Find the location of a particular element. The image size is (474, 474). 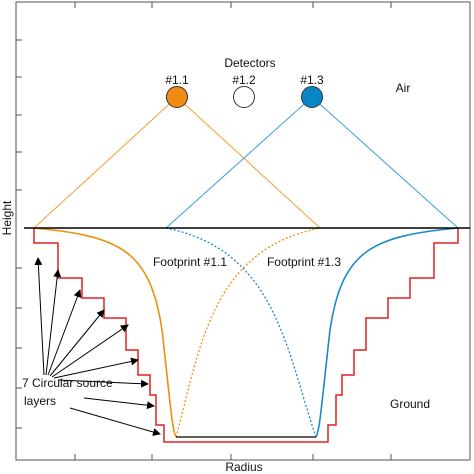

y-axis-label: Height is located at coordinates (7, 217).